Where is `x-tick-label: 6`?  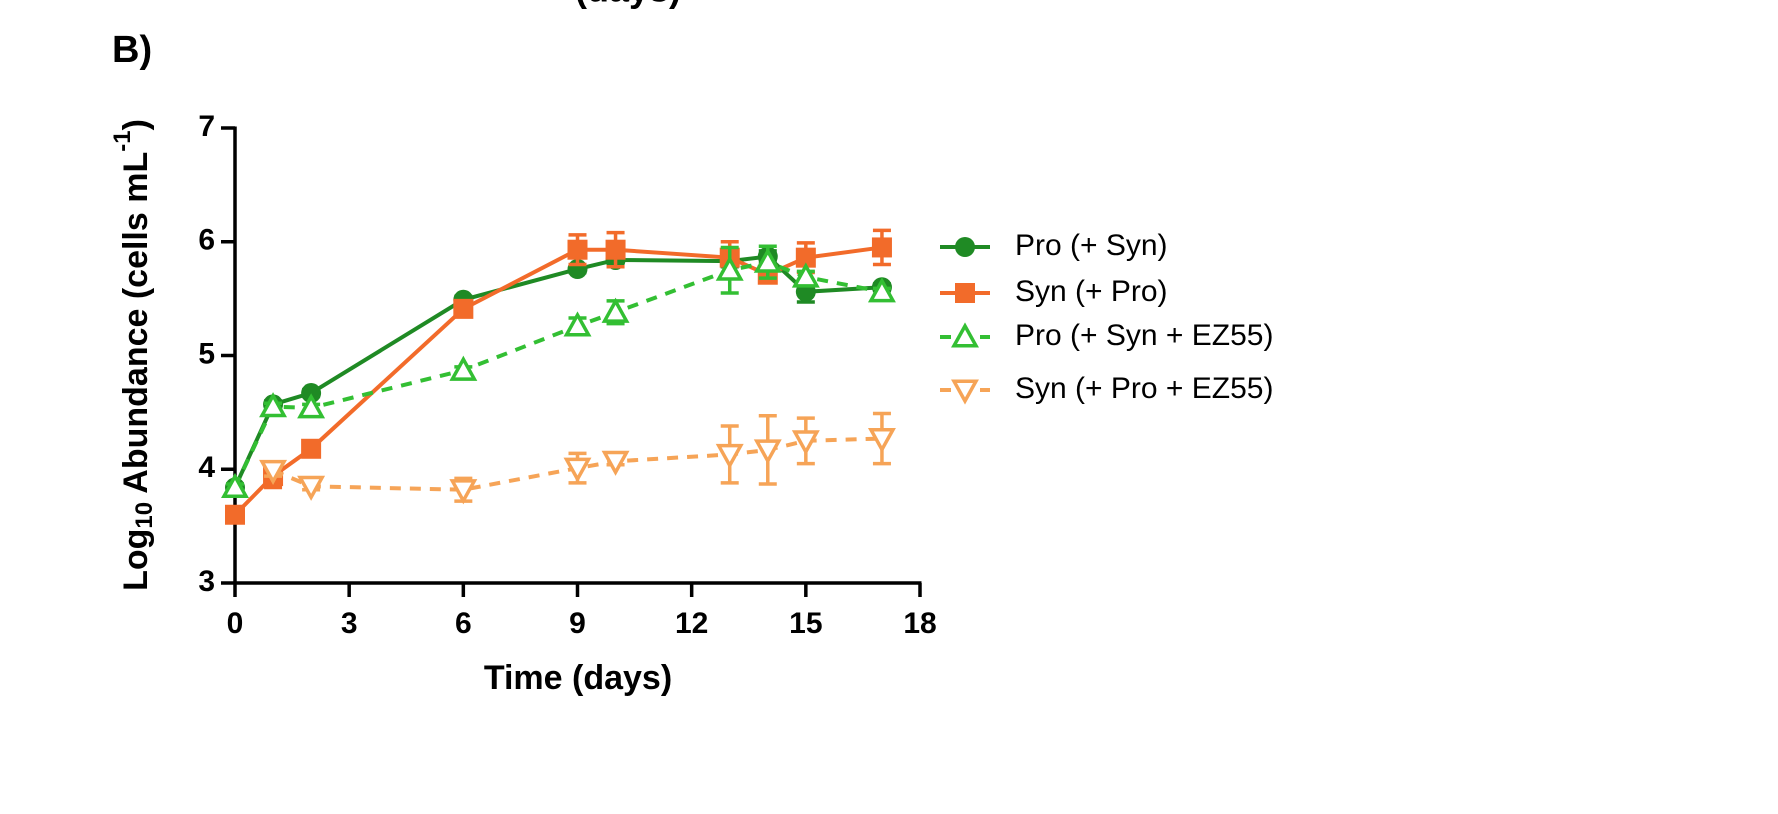 x-tick-label: 6 is located at coordinates (463, 623).